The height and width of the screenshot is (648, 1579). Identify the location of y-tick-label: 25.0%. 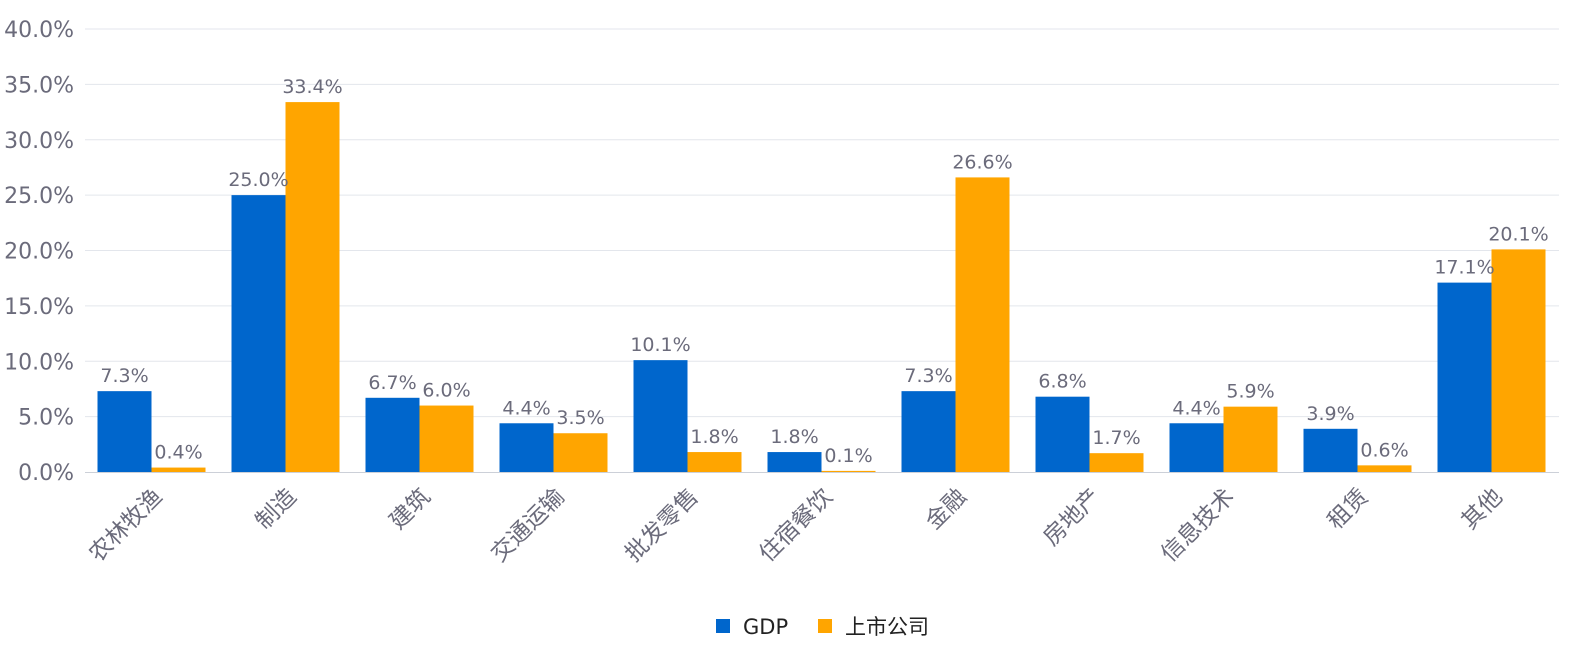
(39, 196).